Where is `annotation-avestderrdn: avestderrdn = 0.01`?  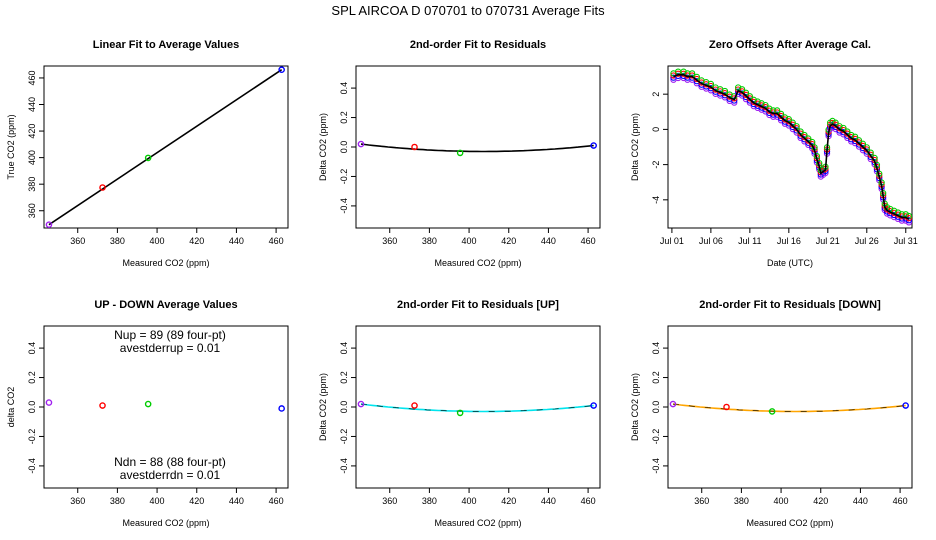 annotation-avestderrdn: avestderrdn = 0.01 is located at coordinates (170, 475).